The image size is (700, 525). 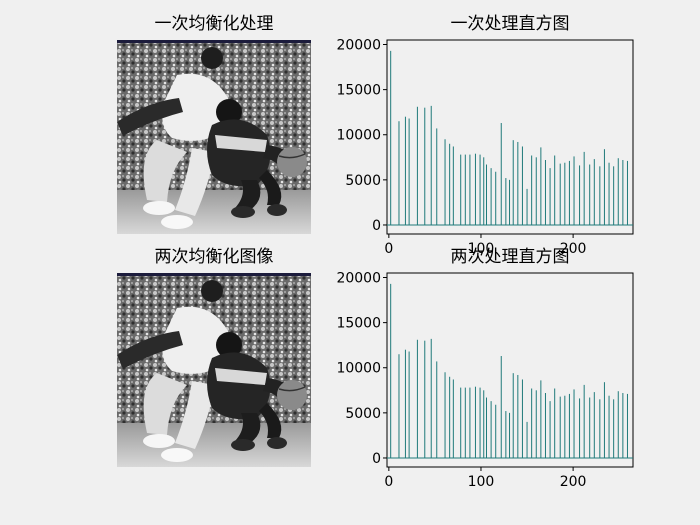 I want to click on image-1-title: 一次均衡化处理, so click(x=214, y=24).